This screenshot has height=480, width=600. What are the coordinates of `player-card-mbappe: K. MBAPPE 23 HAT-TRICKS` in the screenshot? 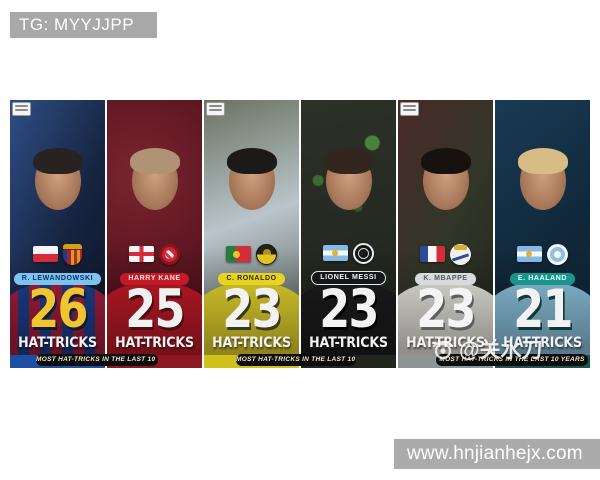 It's located at (445, 234).